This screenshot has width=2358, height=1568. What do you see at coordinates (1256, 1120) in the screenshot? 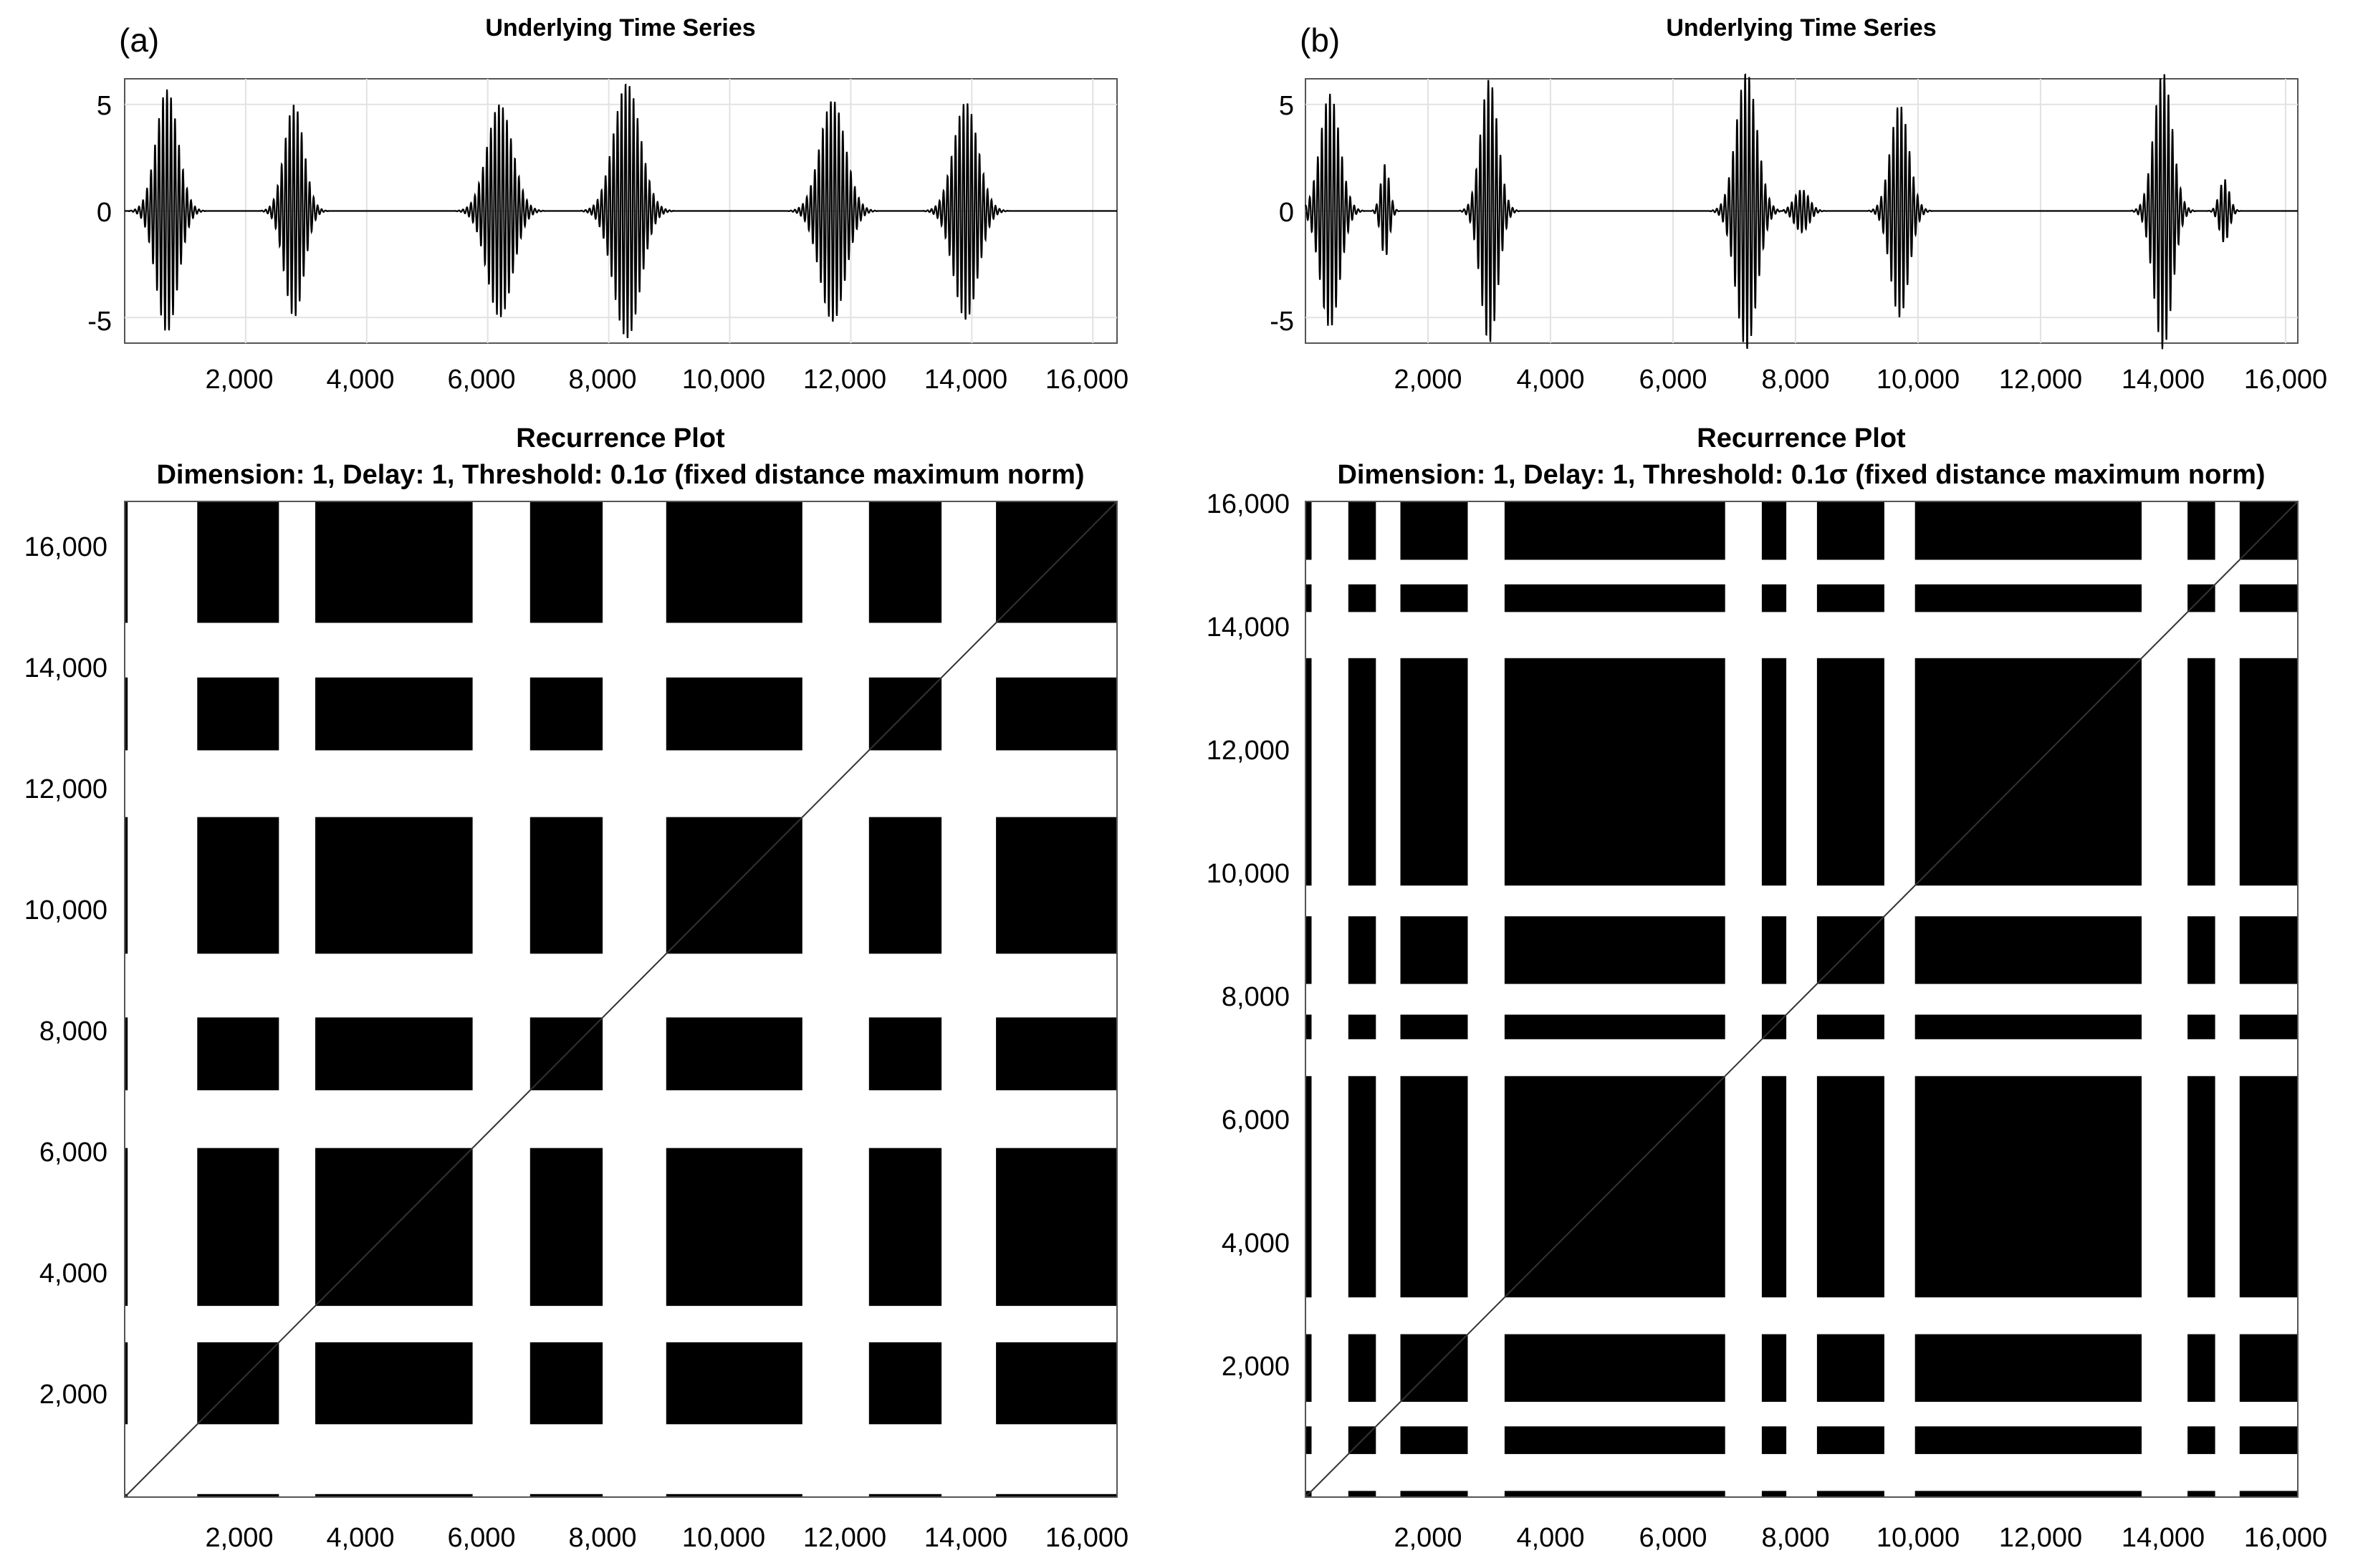
I see `rp-ytick-b-6000: 6,000` at bounding box center [1256, 1120].